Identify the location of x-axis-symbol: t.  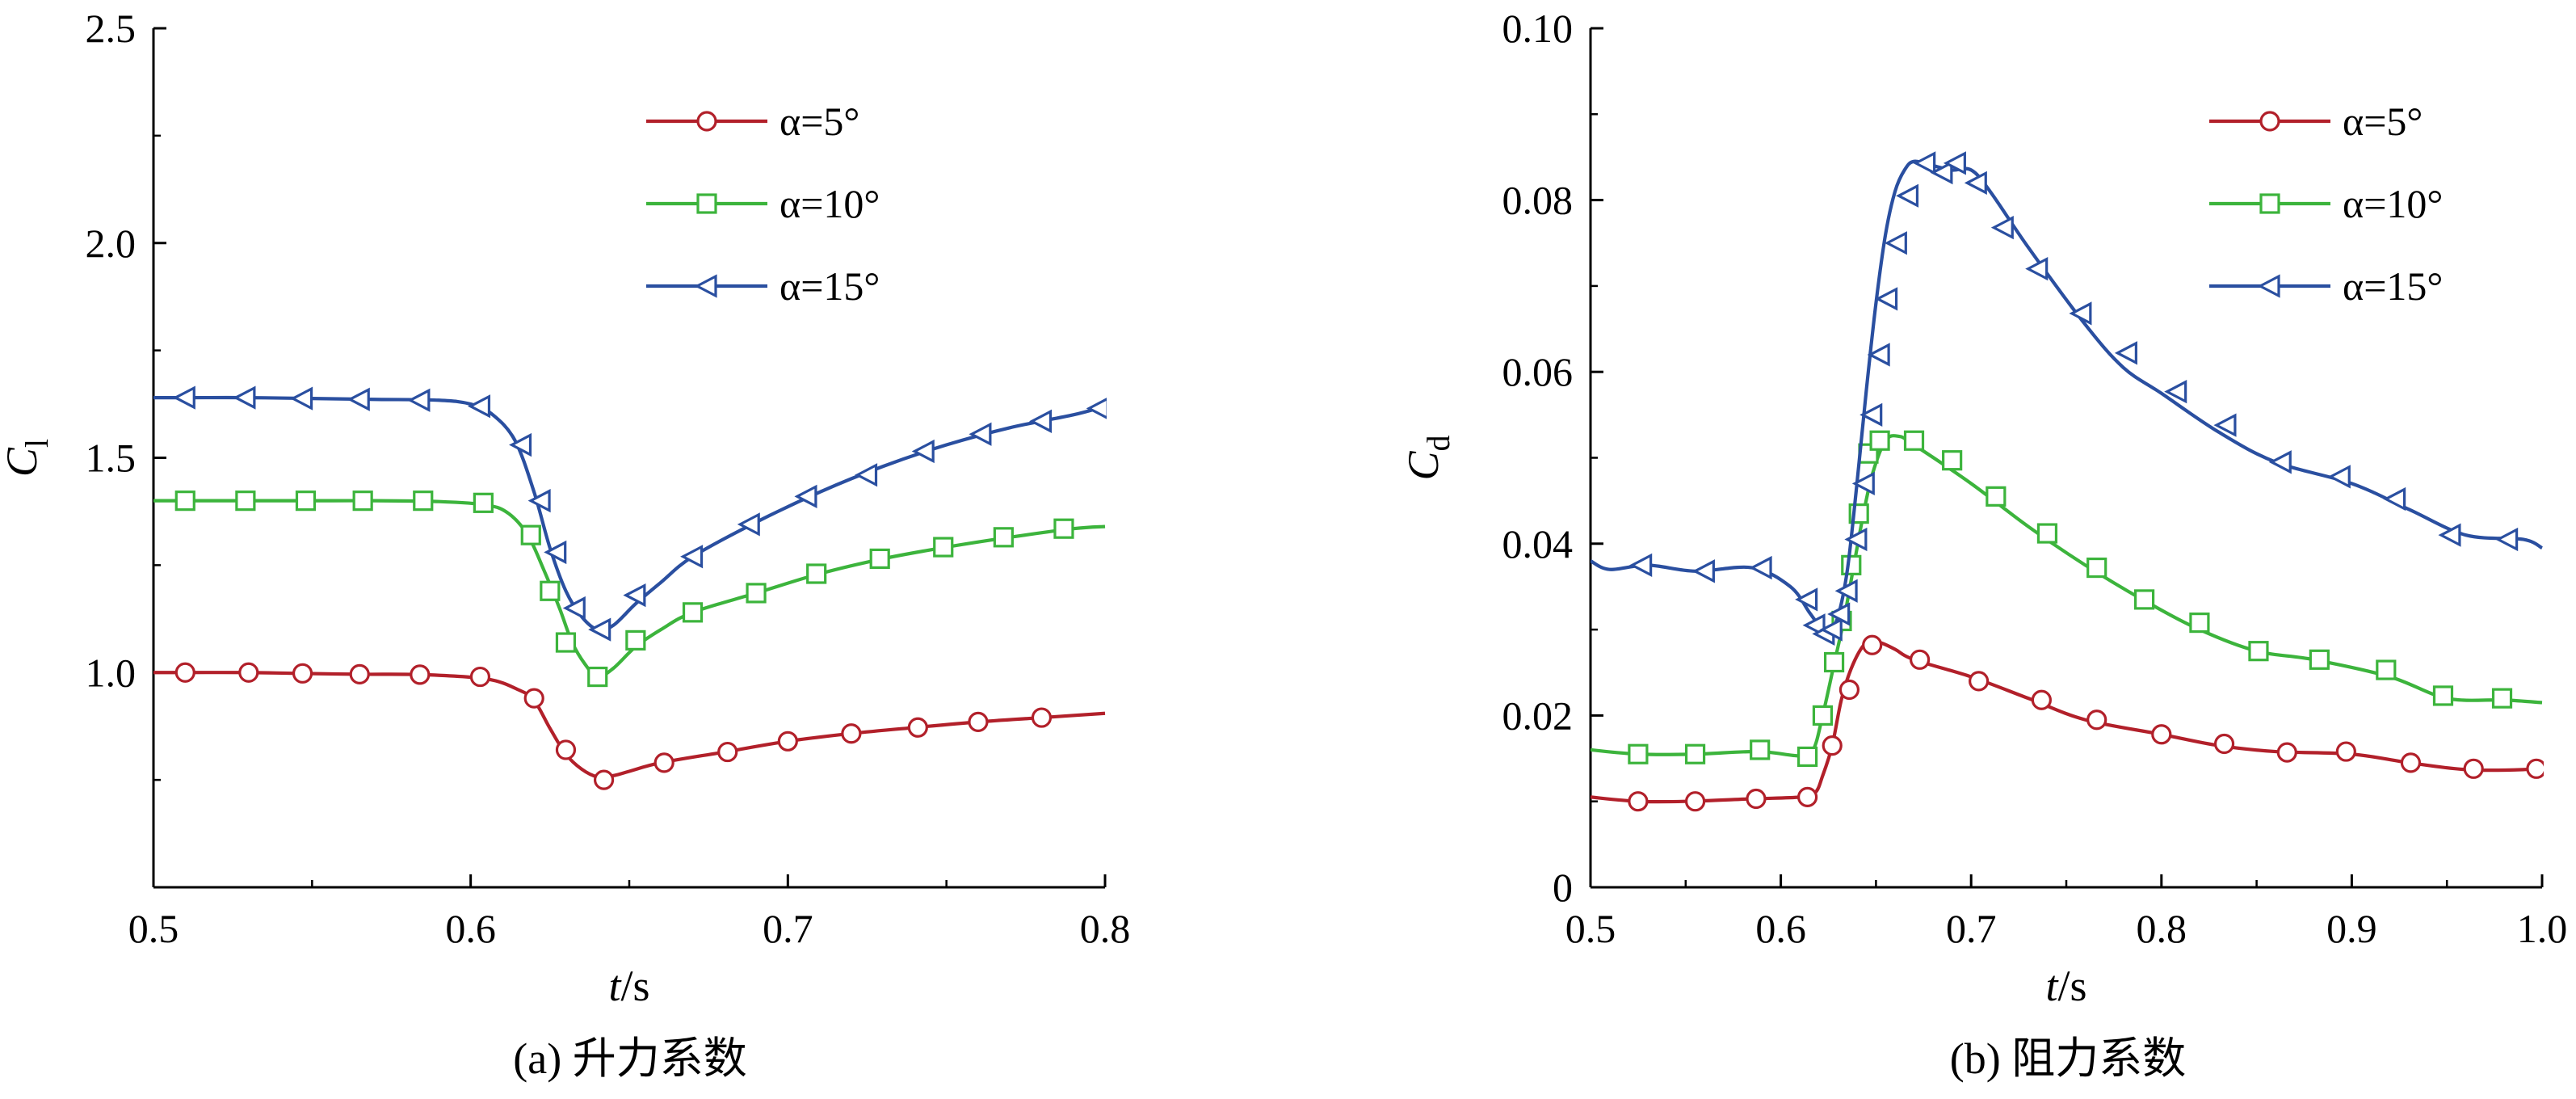
(615, 986).